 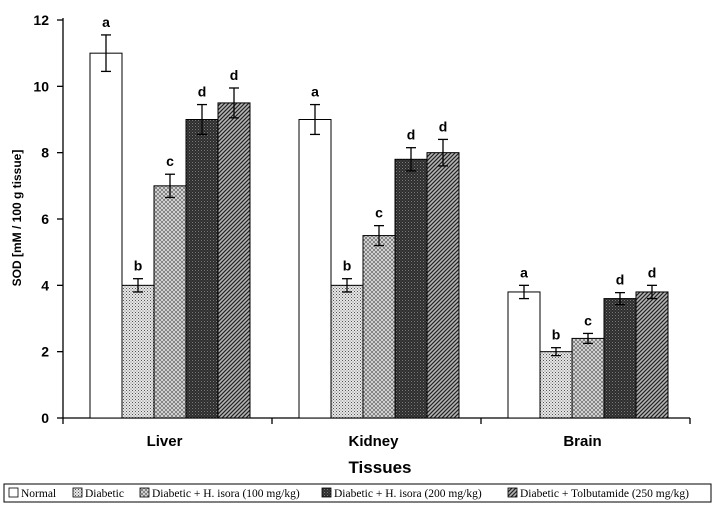 What do you see at coordinates (226, 494) in the screenshot?
I see `legend-label: Diabetic + H. isora (100 mg/kg)` at bounding box center [226, 494].